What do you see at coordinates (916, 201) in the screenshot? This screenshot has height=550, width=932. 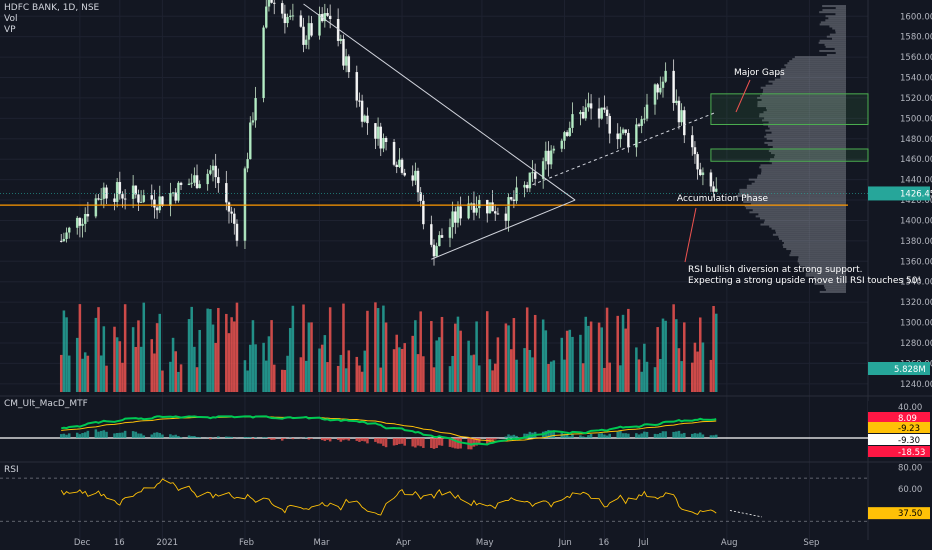 I see `price-tick-label: 1420.00` at bounding box center [916, 201].